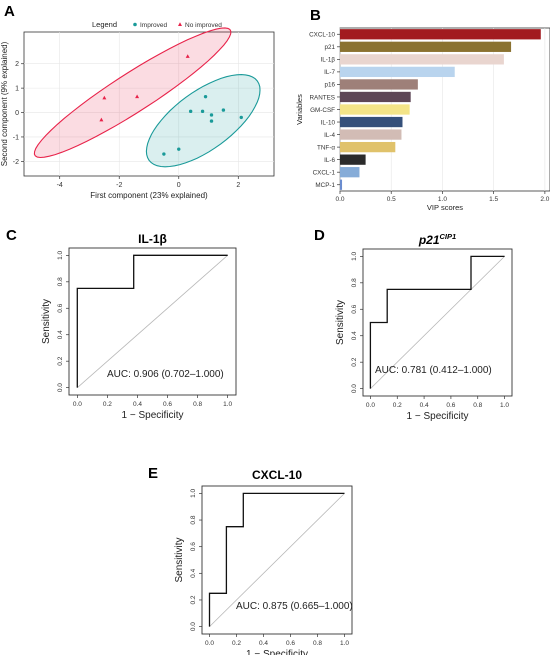 This screenshot has width=550, height=655. Describe the element at coordinates (329, 47) in the screenshot. I see `category-label: p21` at that location.